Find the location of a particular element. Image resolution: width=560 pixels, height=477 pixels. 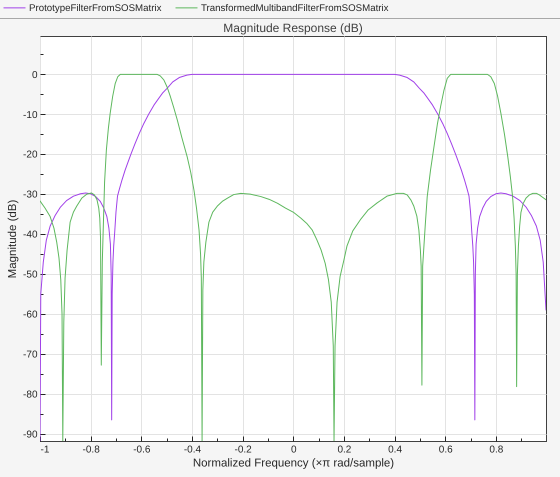

x-tick-label: -0.6 is located at coordinates (142, 450).